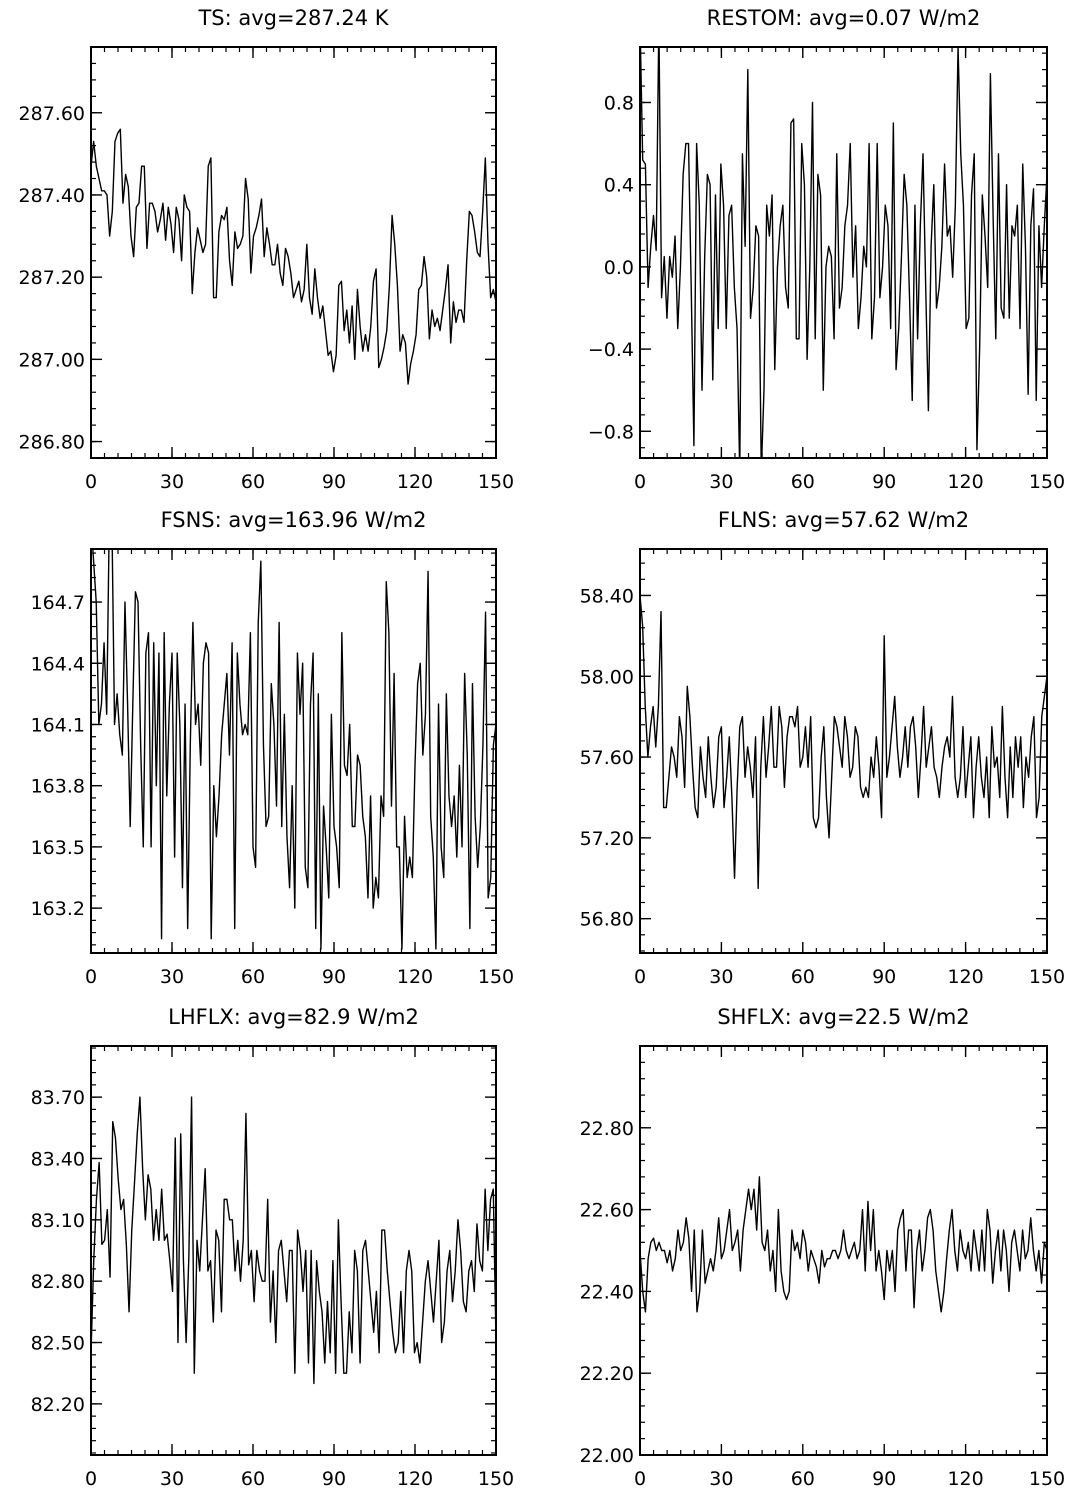  Describe the element at coordinates (721, 1479) in the screenshot. I see `shflx-x-tick-label: 30` at that location.